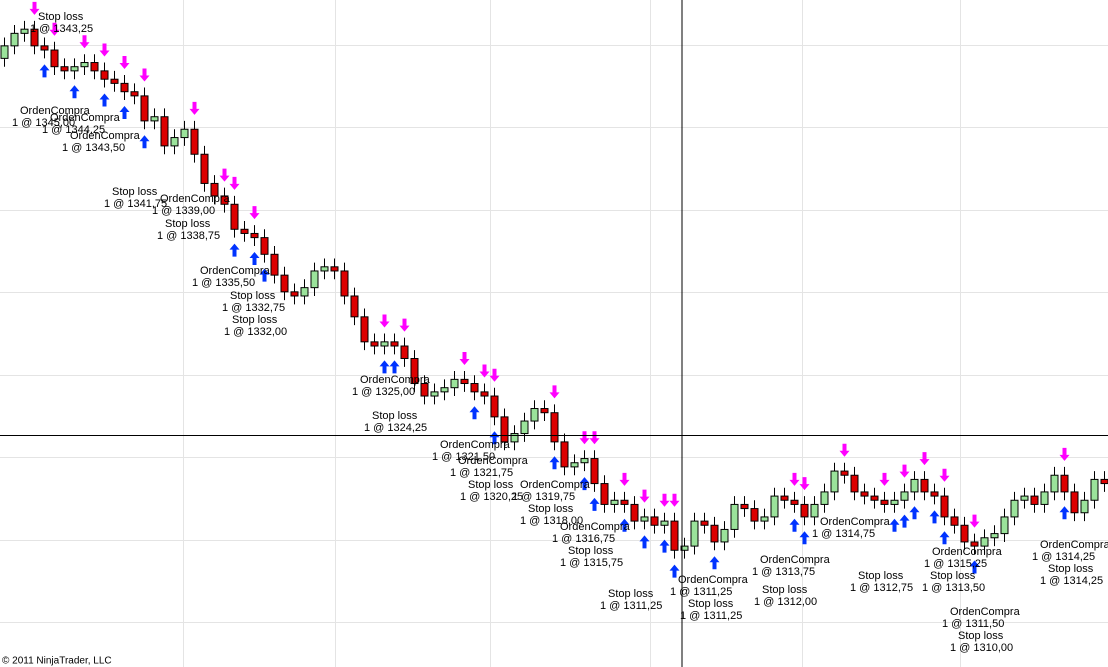 Image resolution: width=1108 pixels, height=667 pixels. I want to click on annotation-text: 1 @ 1312,75, so click(881, 588).